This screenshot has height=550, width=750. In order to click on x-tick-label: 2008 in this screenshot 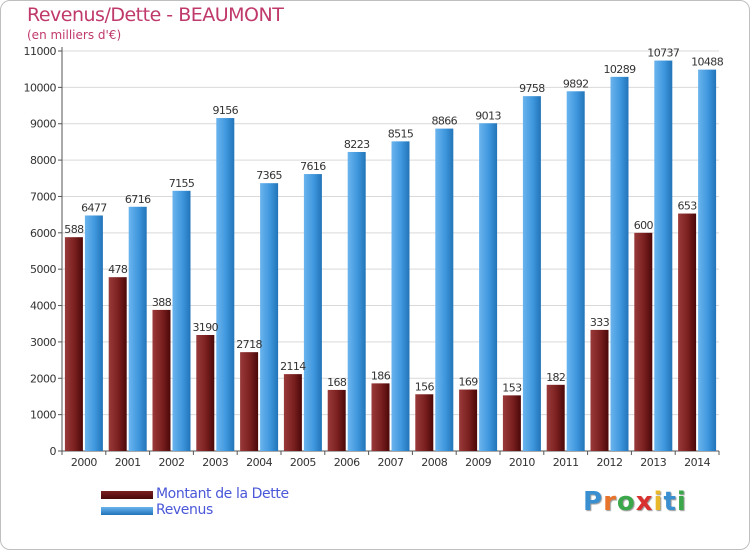, I will do `click(434, 462)`.